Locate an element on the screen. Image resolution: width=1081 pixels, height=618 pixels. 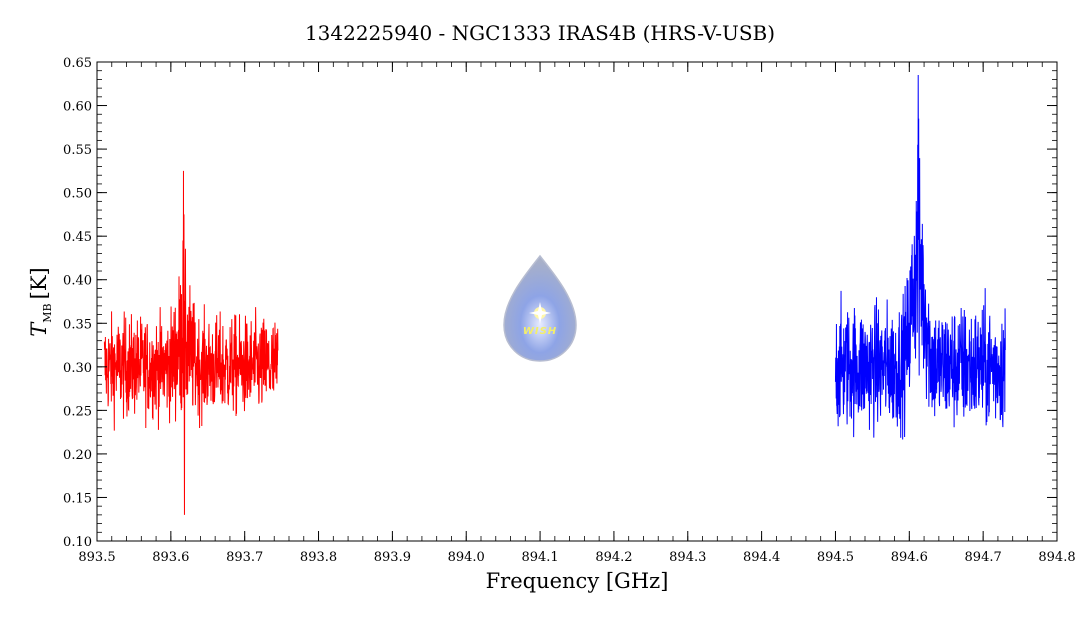
y-tick-label: 0.20 is located at coordinates (77, 455).